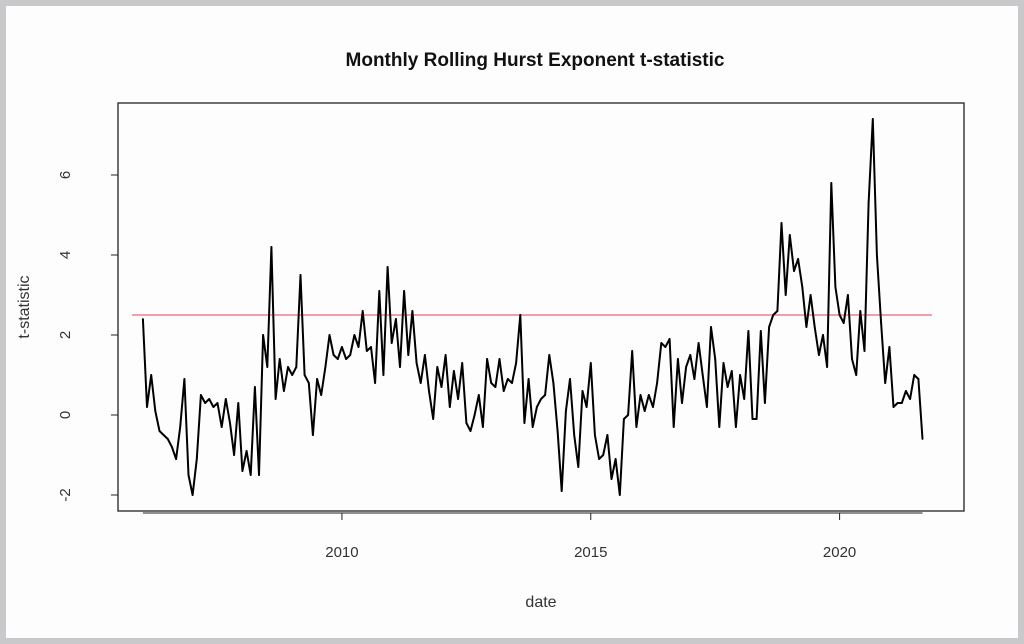  Describe the element at coordinates (65, 175) in the screenshot. I see `y-tick-label: 6` at that location.